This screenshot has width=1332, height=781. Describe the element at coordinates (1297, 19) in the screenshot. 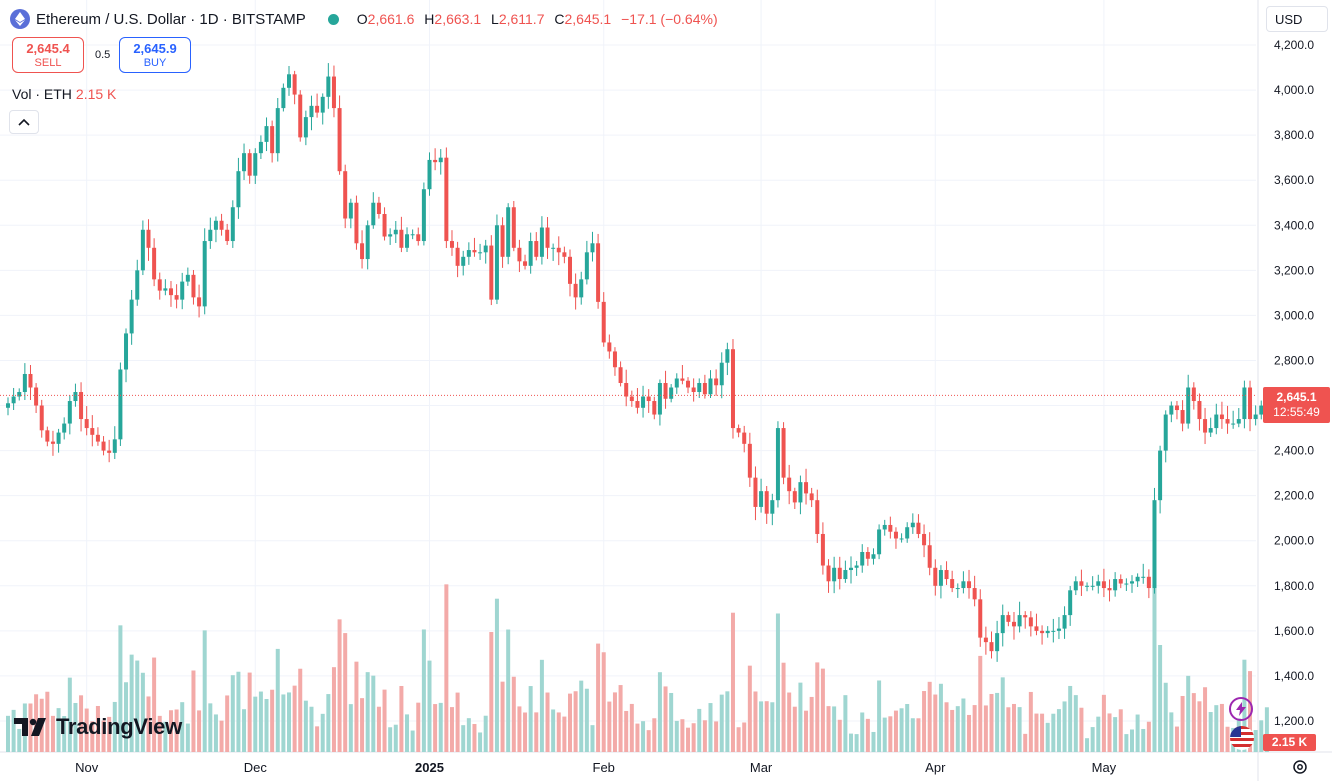

I see `currency-selector: USD` at that location.